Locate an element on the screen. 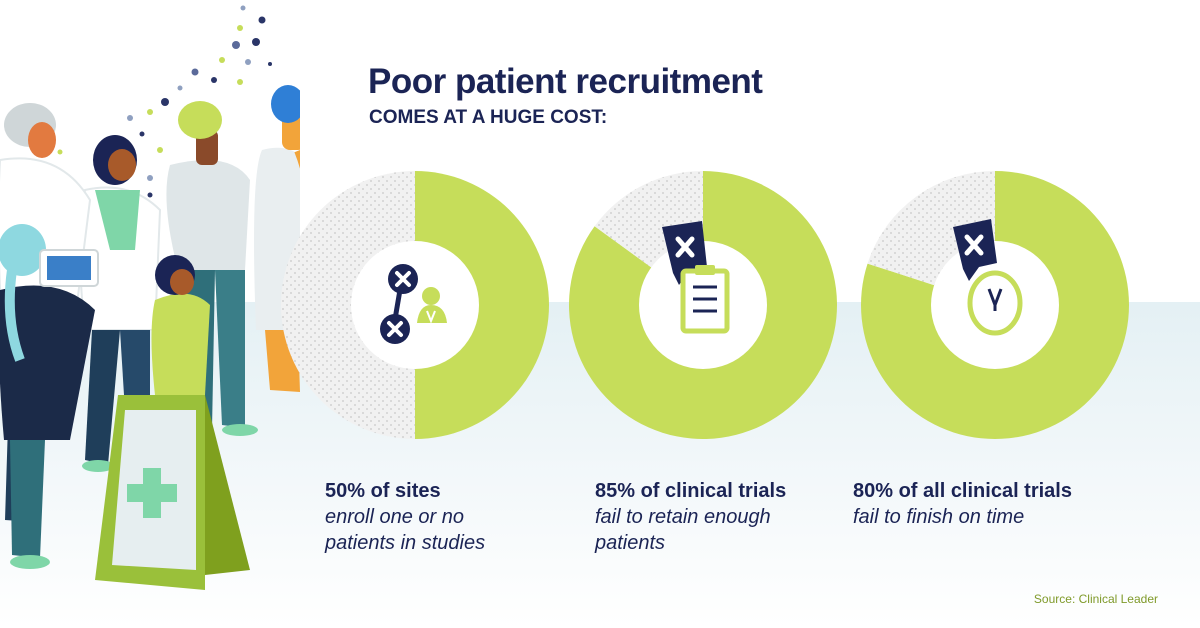 The height and width of the screenshot is (628, 1200). medical-cross-icon is located at coordinates (152, 493).